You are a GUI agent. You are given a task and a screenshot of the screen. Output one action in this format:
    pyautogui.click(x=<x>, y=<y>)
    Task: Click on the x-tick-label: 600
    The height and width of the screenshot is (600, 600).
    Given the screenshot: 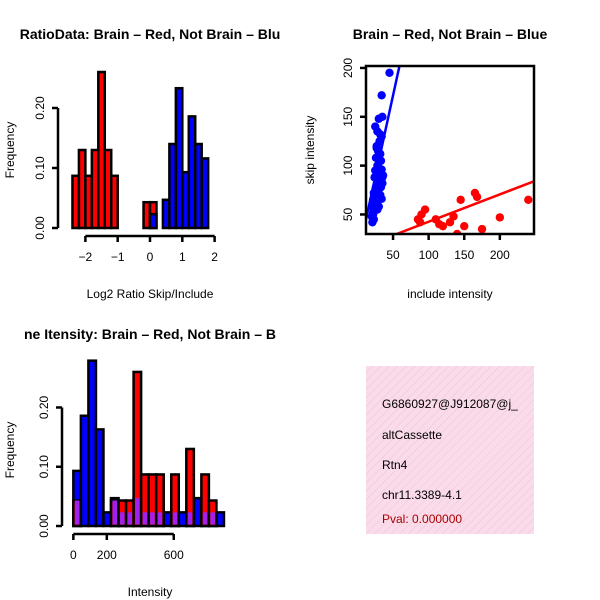 What is the action you would take?
    pyautogui.click(x=174, y=555)
    